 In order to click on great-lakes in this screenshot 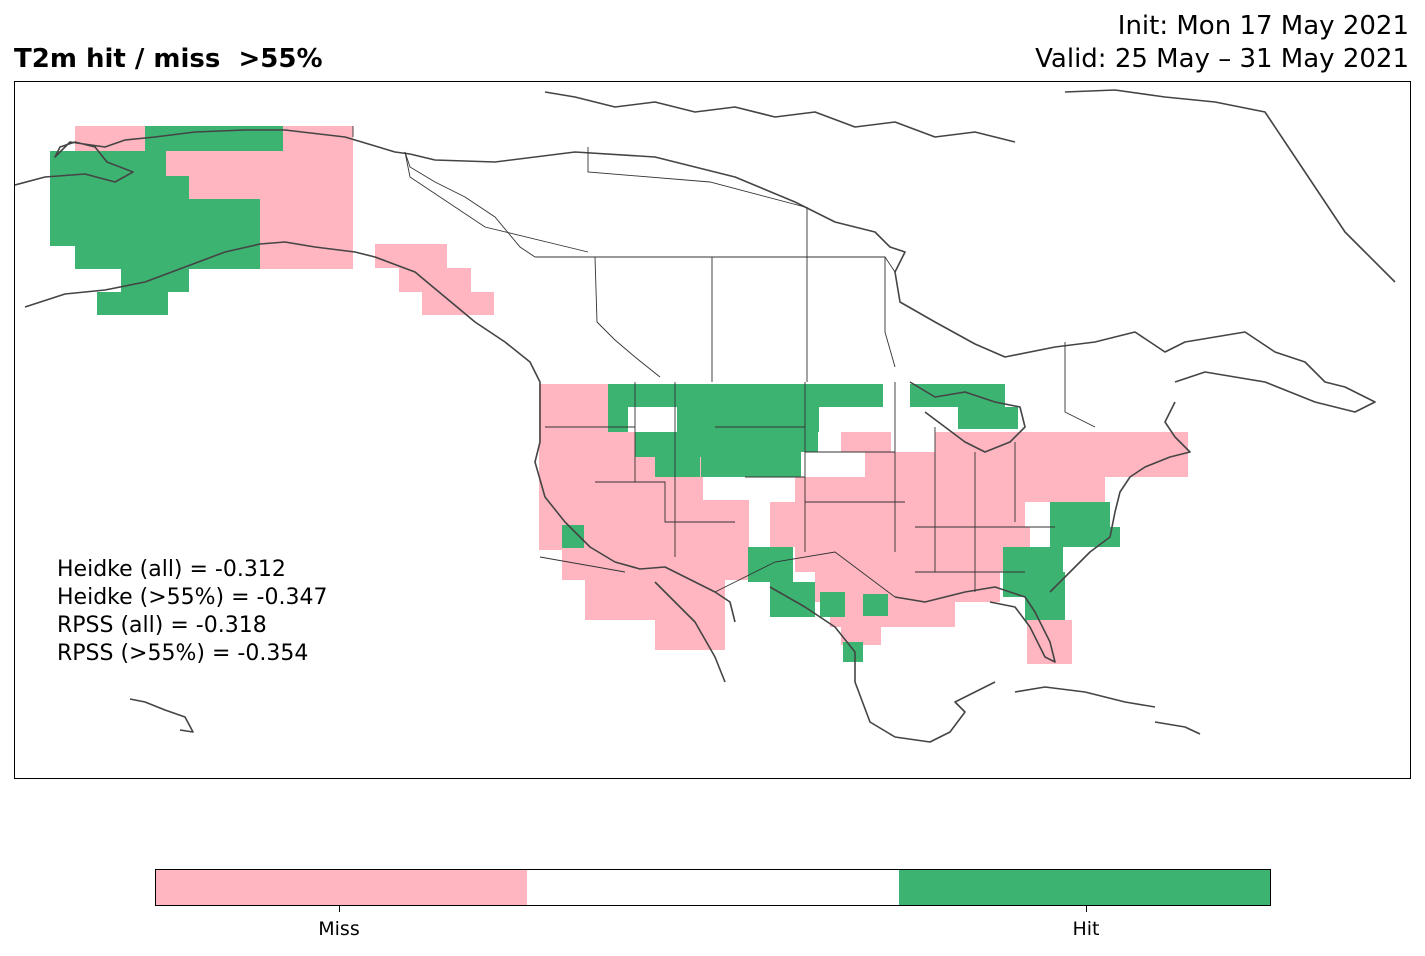, I will do `click(967, 417)`.